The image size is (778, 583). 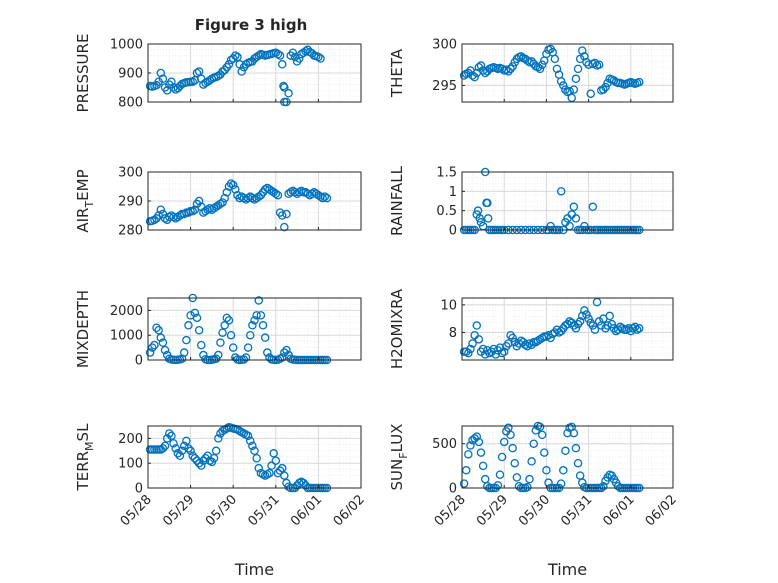 What do you see at coordinates (397, 73) in the screenshot?
I see `y-axis-label: THETA` at bounding box center [397, 73].